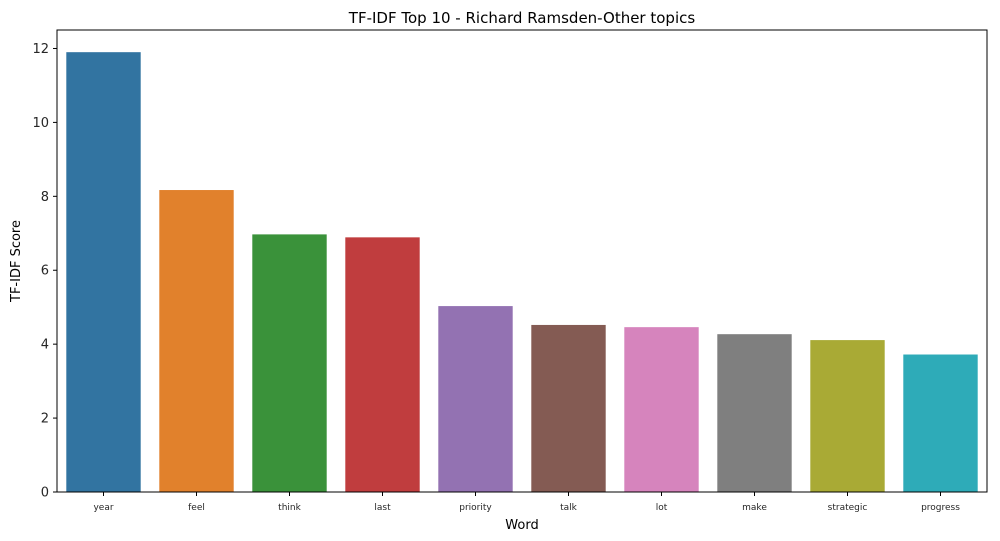 The width and height of the screenshot is (1000, 541). What do you see at coordinates (382, 364) in the screenshot?
I see `bar-last` at bounding box center [382, 364].